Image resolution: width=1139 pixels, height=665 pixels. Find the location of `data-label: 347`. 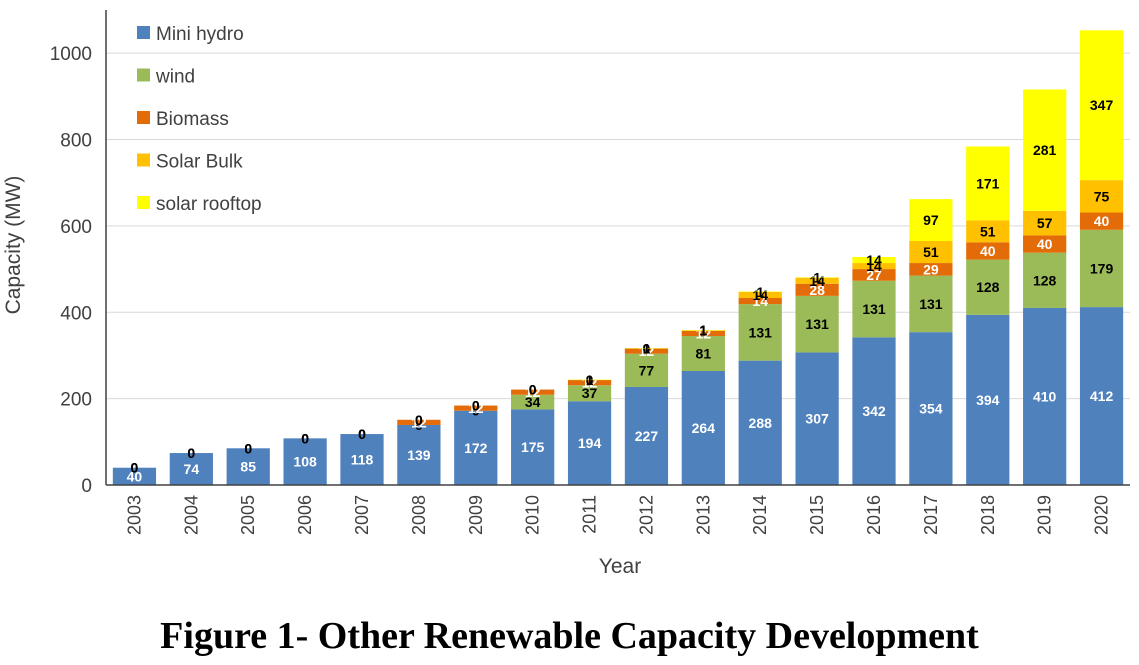

data-label: 347 is located at coordinates (1102, 105).